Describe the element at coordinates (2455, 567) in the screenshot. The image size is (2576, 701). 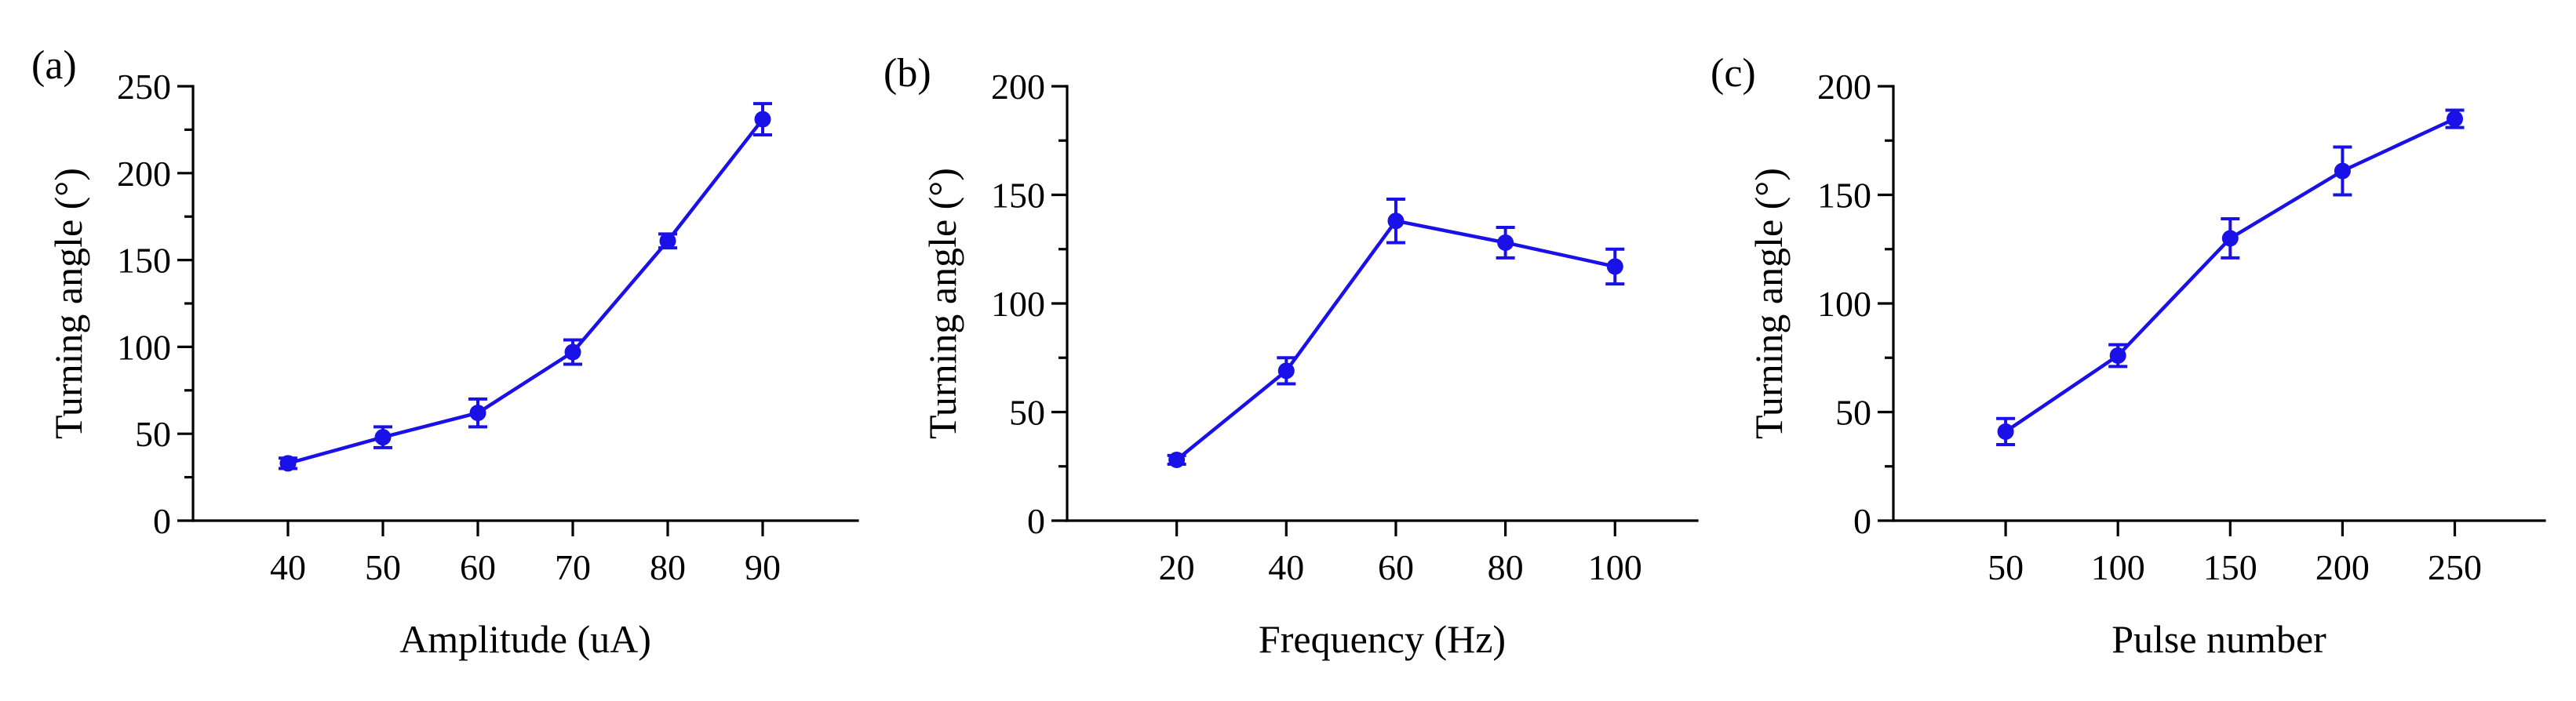
I see `x-tick-label: 250` at that location.